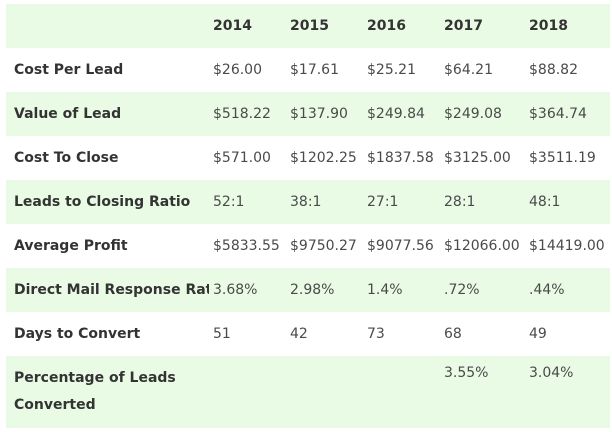 This screenshot has width=612, height=432. I want to click on table-cell: $364.74, so click(558, 114).